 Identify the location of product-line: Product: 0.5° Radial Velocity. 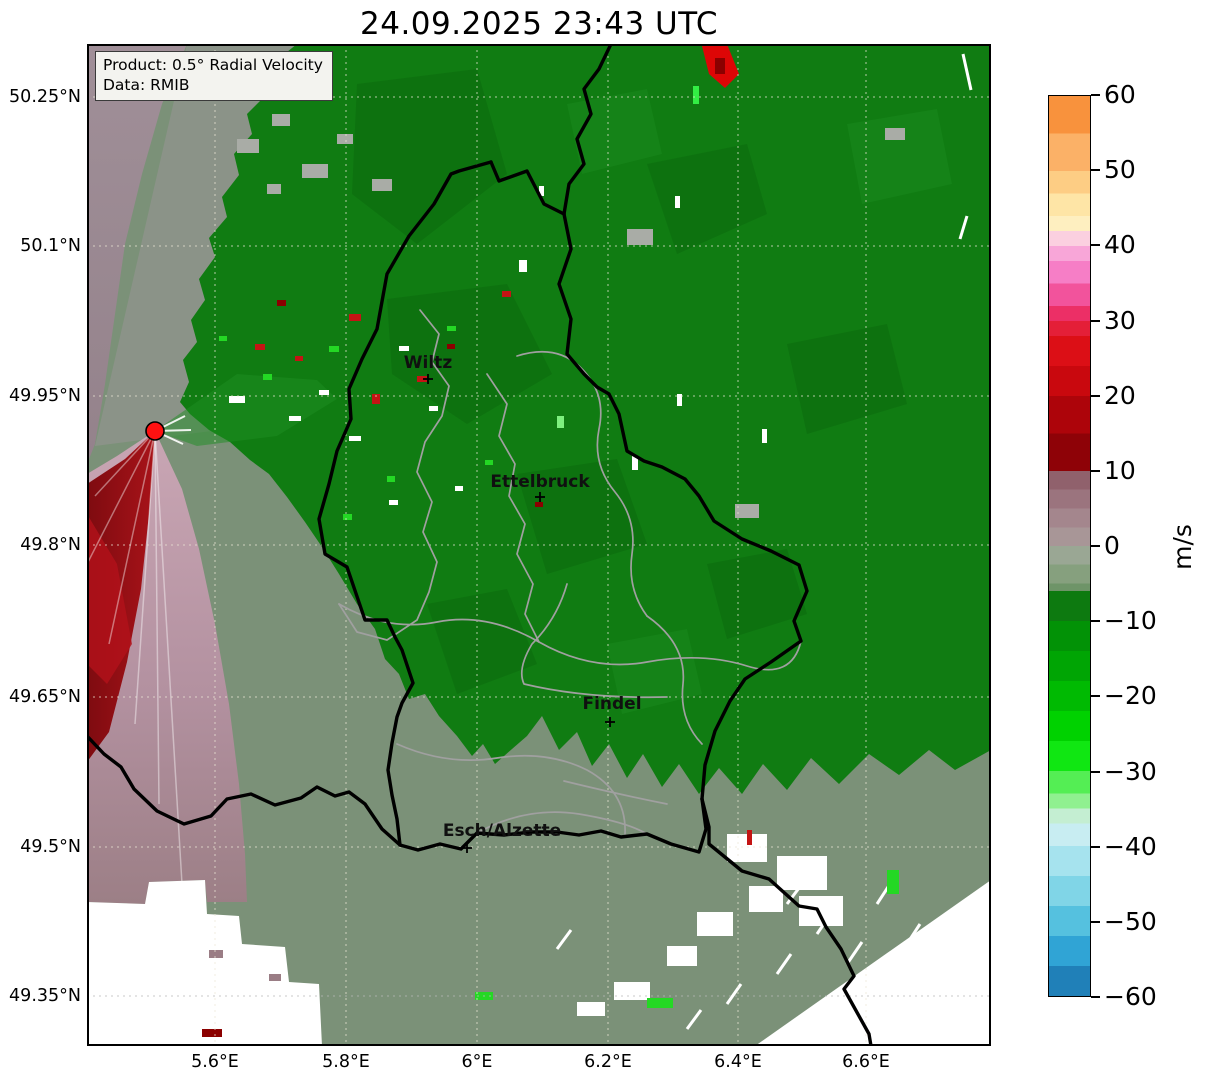
(213, 65).